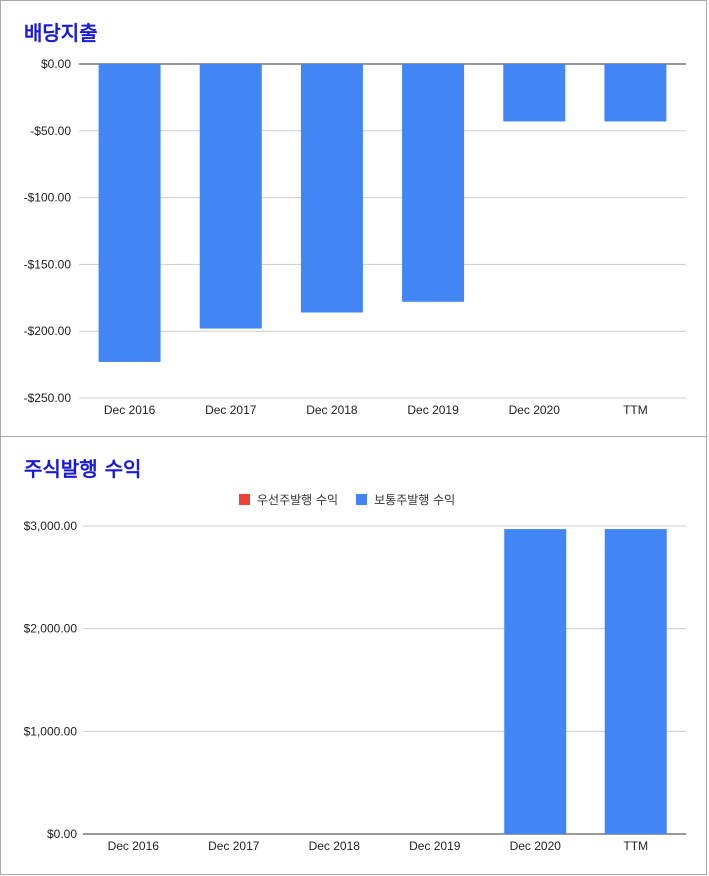 This screenshot has height=876, width=709. Describe the element at coordinates (347, 499) in the screenshot. I see `chart-legend: 우선주발행 수익 보통주발행 수익` at that location.